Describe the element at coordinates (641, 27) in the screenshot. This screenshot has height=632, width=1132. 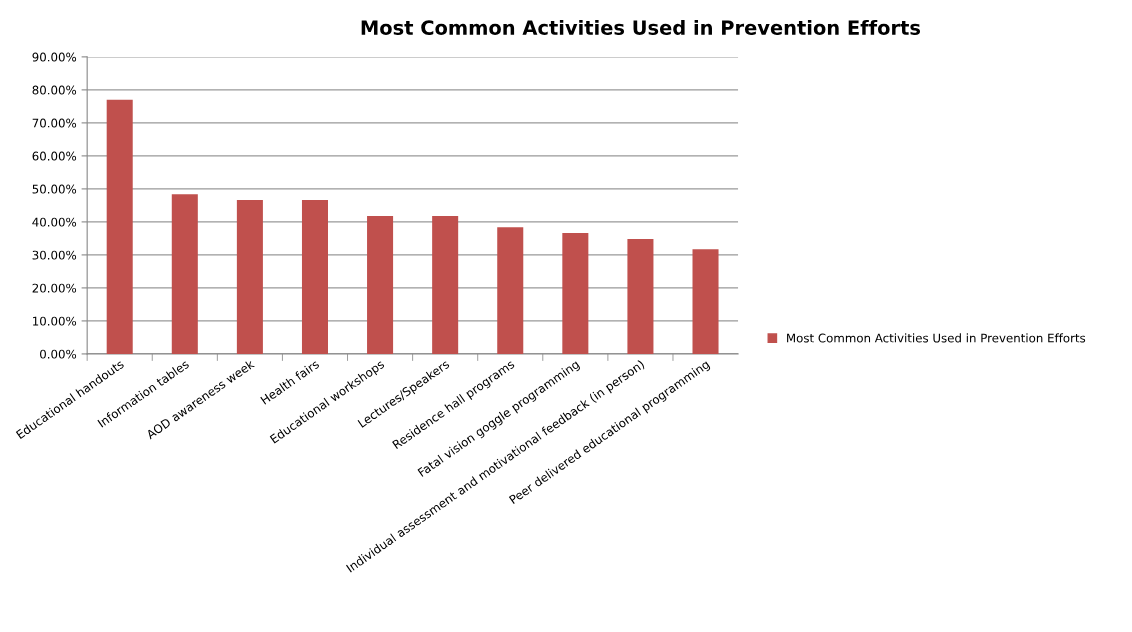
I see `chart-title: Most Common Activities Used in Prevention Efforts` at that location.